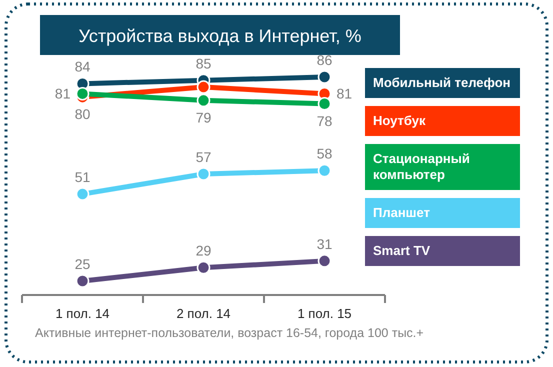 This screenshot has width=553, height=367. What do you see at coordinates (82, 313) in the screenshot?
I see `x-tick-label: 1 пол. 14` at bounding box center [82, 313].